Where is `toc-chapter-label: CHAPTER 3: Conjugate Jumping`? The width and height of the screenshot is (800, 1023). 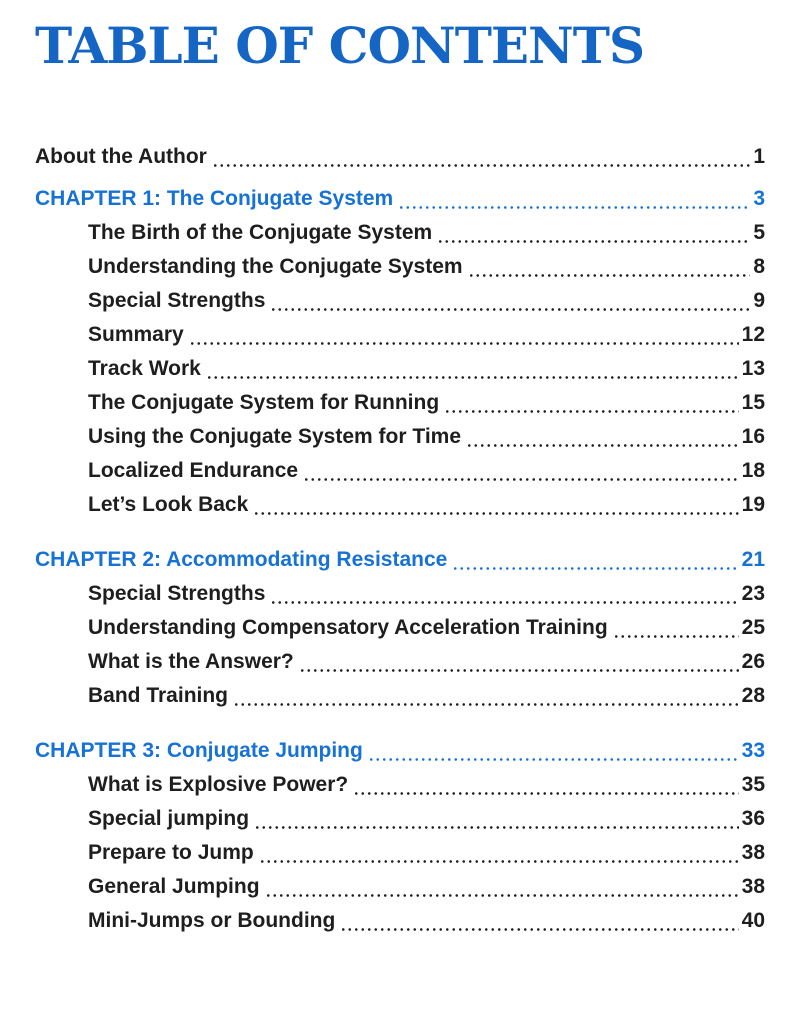
toc-chapter-label: CHAPTER 3: Conjugate Jumping is located at coordinates (199, 750).